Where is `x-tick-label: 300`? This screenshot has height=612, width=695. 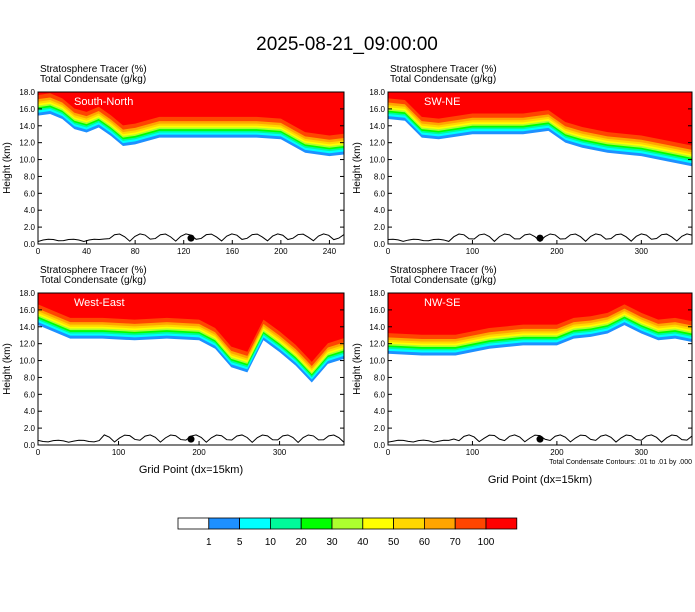
x-tick-label: 300 is located at coordinates (642, 452).